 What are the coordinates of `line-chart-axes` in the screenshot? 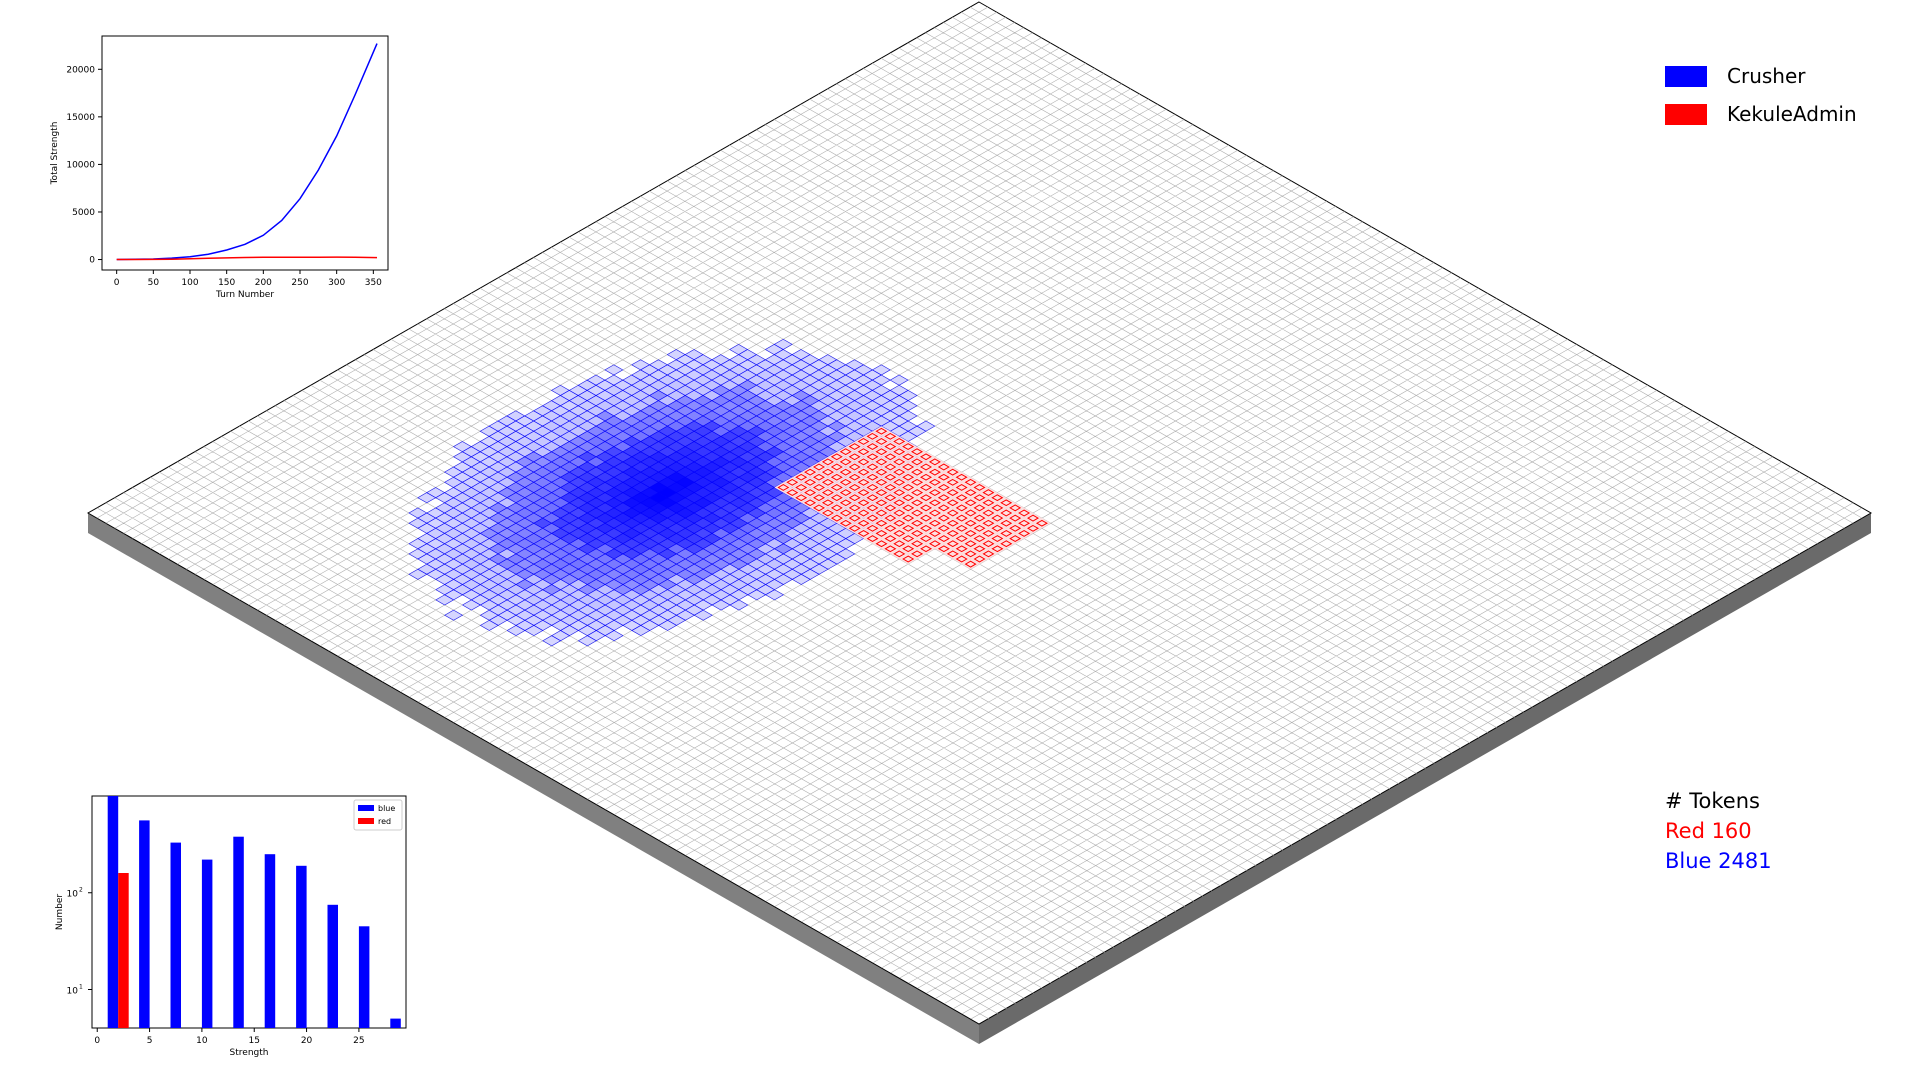 It's located at (245, 153).